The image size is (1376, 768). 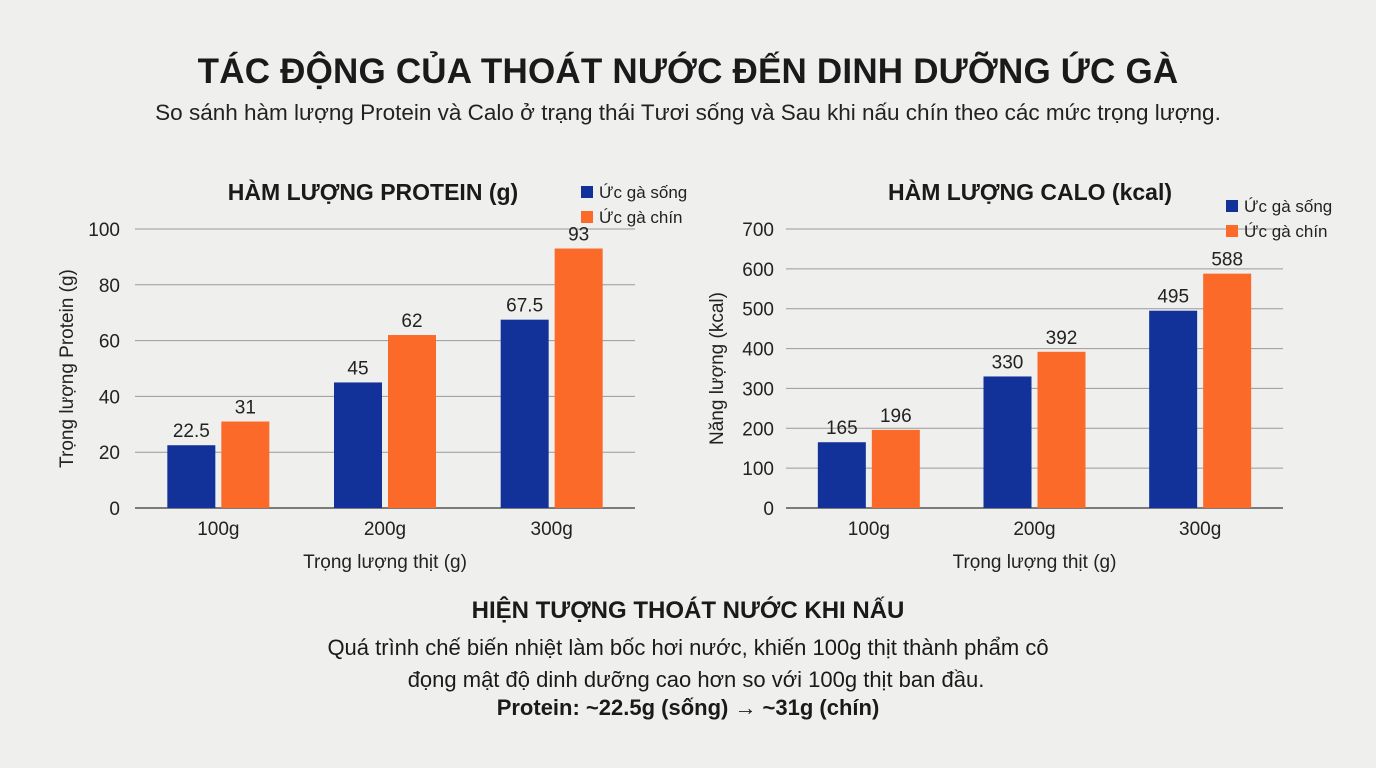 What do you see at coordinates (1008, 362) in the screenshot?
I see `data-label: 330` at bounding box center [1008, 362].